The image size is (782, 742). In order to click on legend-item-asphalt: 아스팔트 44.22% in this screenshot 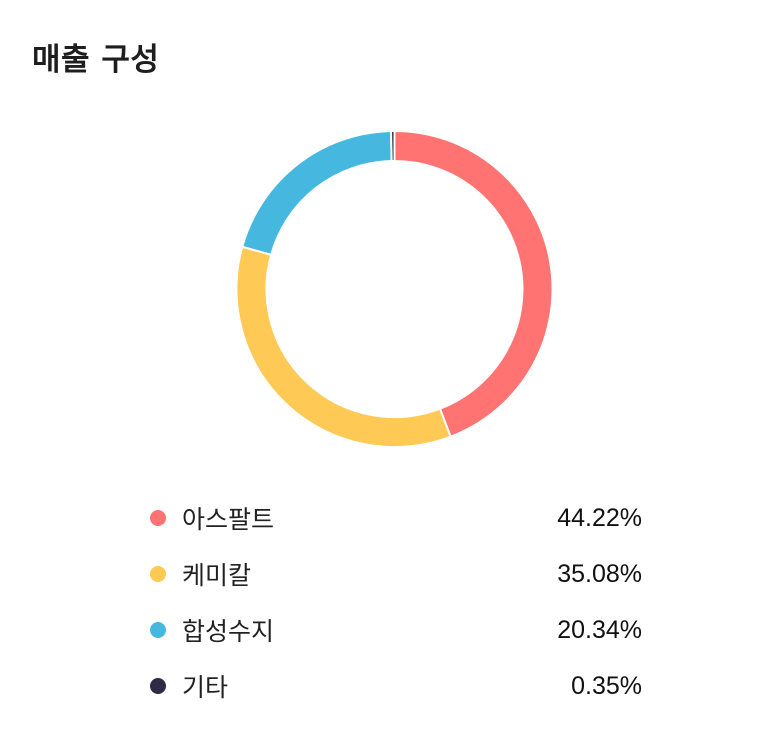, I will do `click(395, 518)`.